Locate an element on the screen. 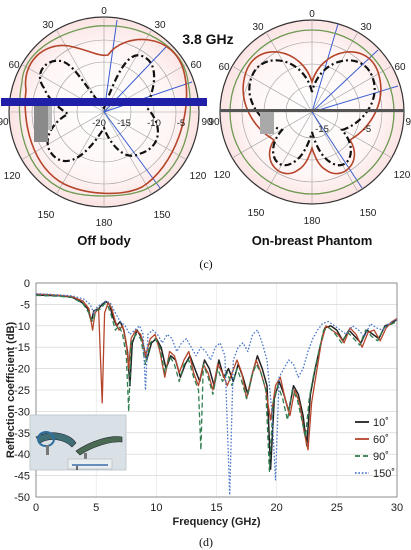 The image size is (411, 550). panel-label-c: (c) is located at coordinates (205, 264).